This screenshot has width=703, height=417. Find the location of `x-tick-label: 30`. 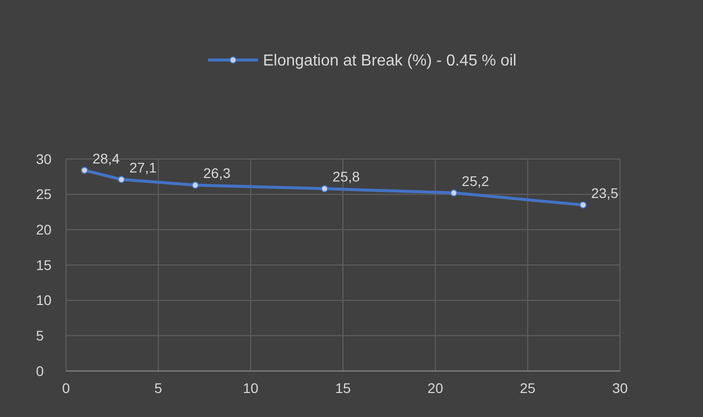

x-tick-label: 30 is located at coordinates (620, 388).